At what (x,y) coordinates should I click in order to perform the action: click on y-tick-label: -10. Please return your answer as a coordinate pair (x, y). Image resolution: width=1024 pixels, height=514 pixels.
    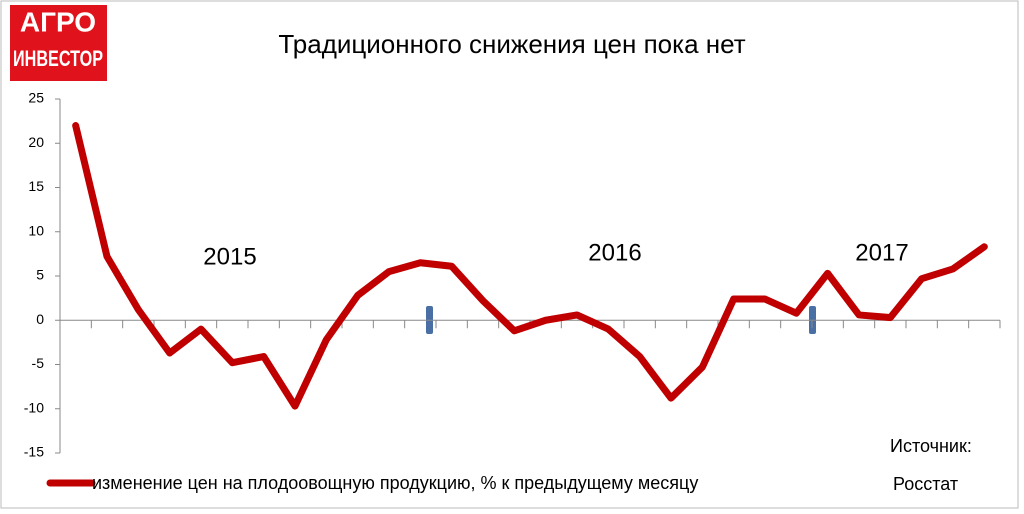
    Looking at the image, I should click on (34, 407).